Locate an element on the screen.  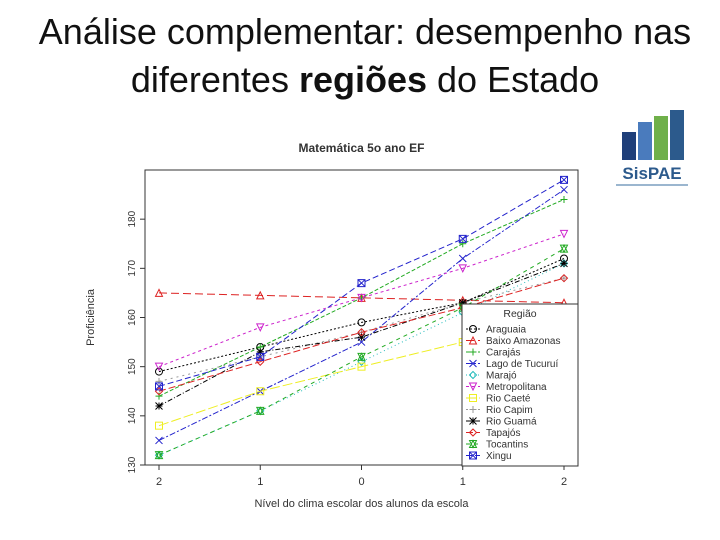
x-tick-label: 0 is located at coordinates (361, 482).